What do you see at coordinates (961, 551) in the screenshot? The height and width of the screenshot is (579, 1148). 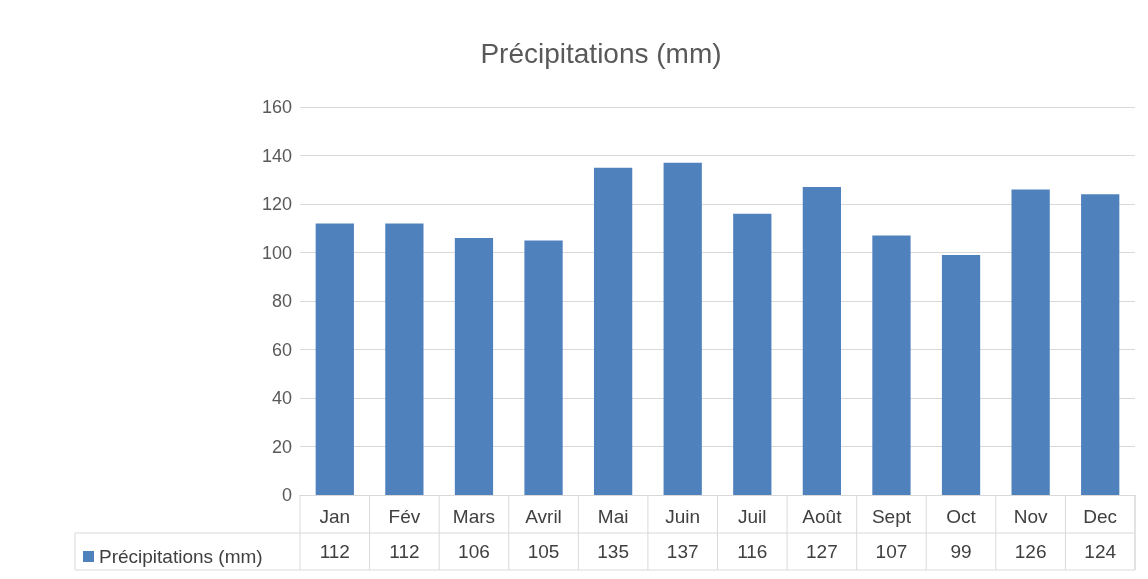 I see `data-label: 99` at bounding box center [961, 551].